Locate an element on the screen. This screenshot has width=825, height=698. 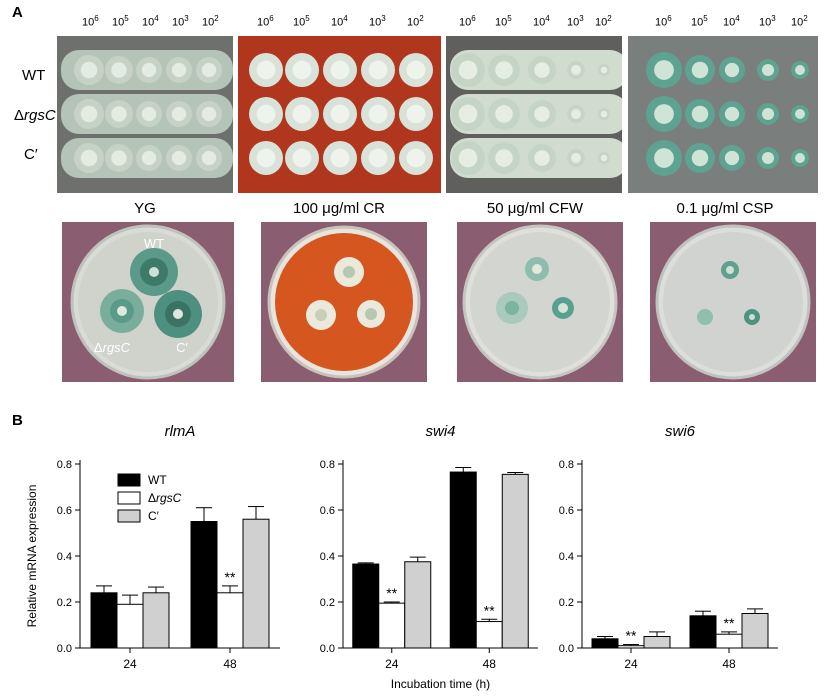
chart-title: swi4 is located at coordinates (440, 431).